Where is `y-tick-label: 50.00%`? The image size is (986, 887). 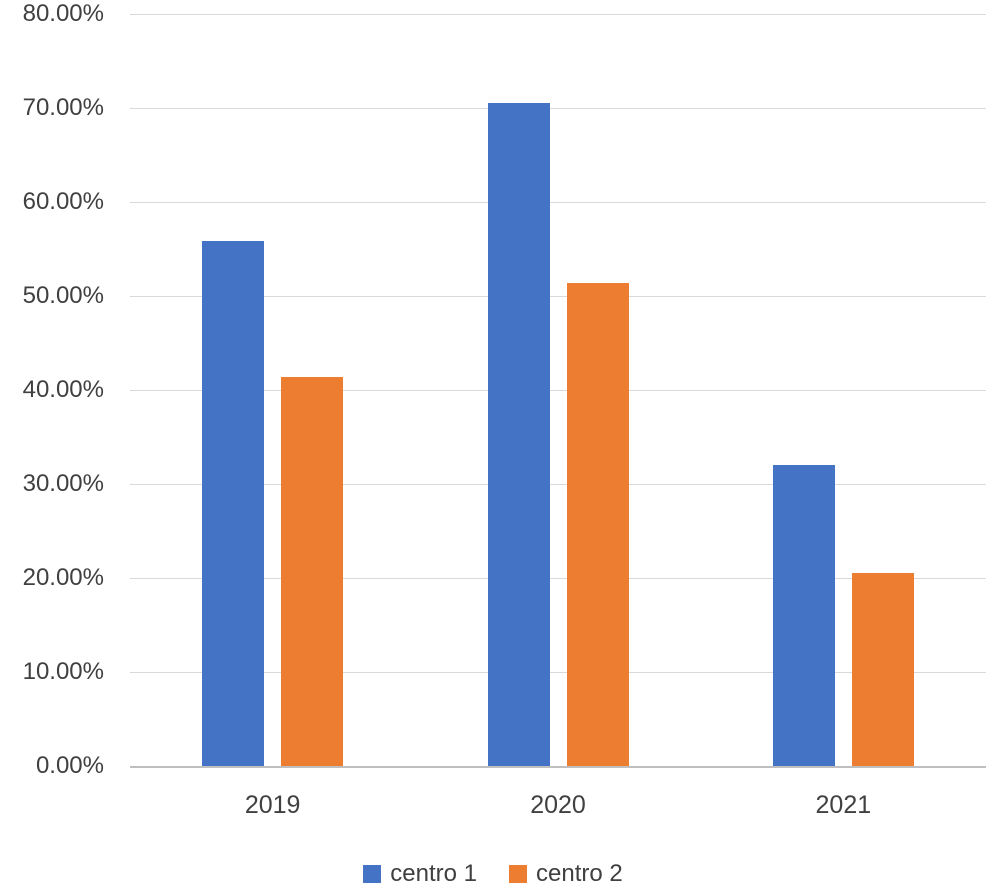
y-tick-label: 50.00% is located at coordinates (63, 295).